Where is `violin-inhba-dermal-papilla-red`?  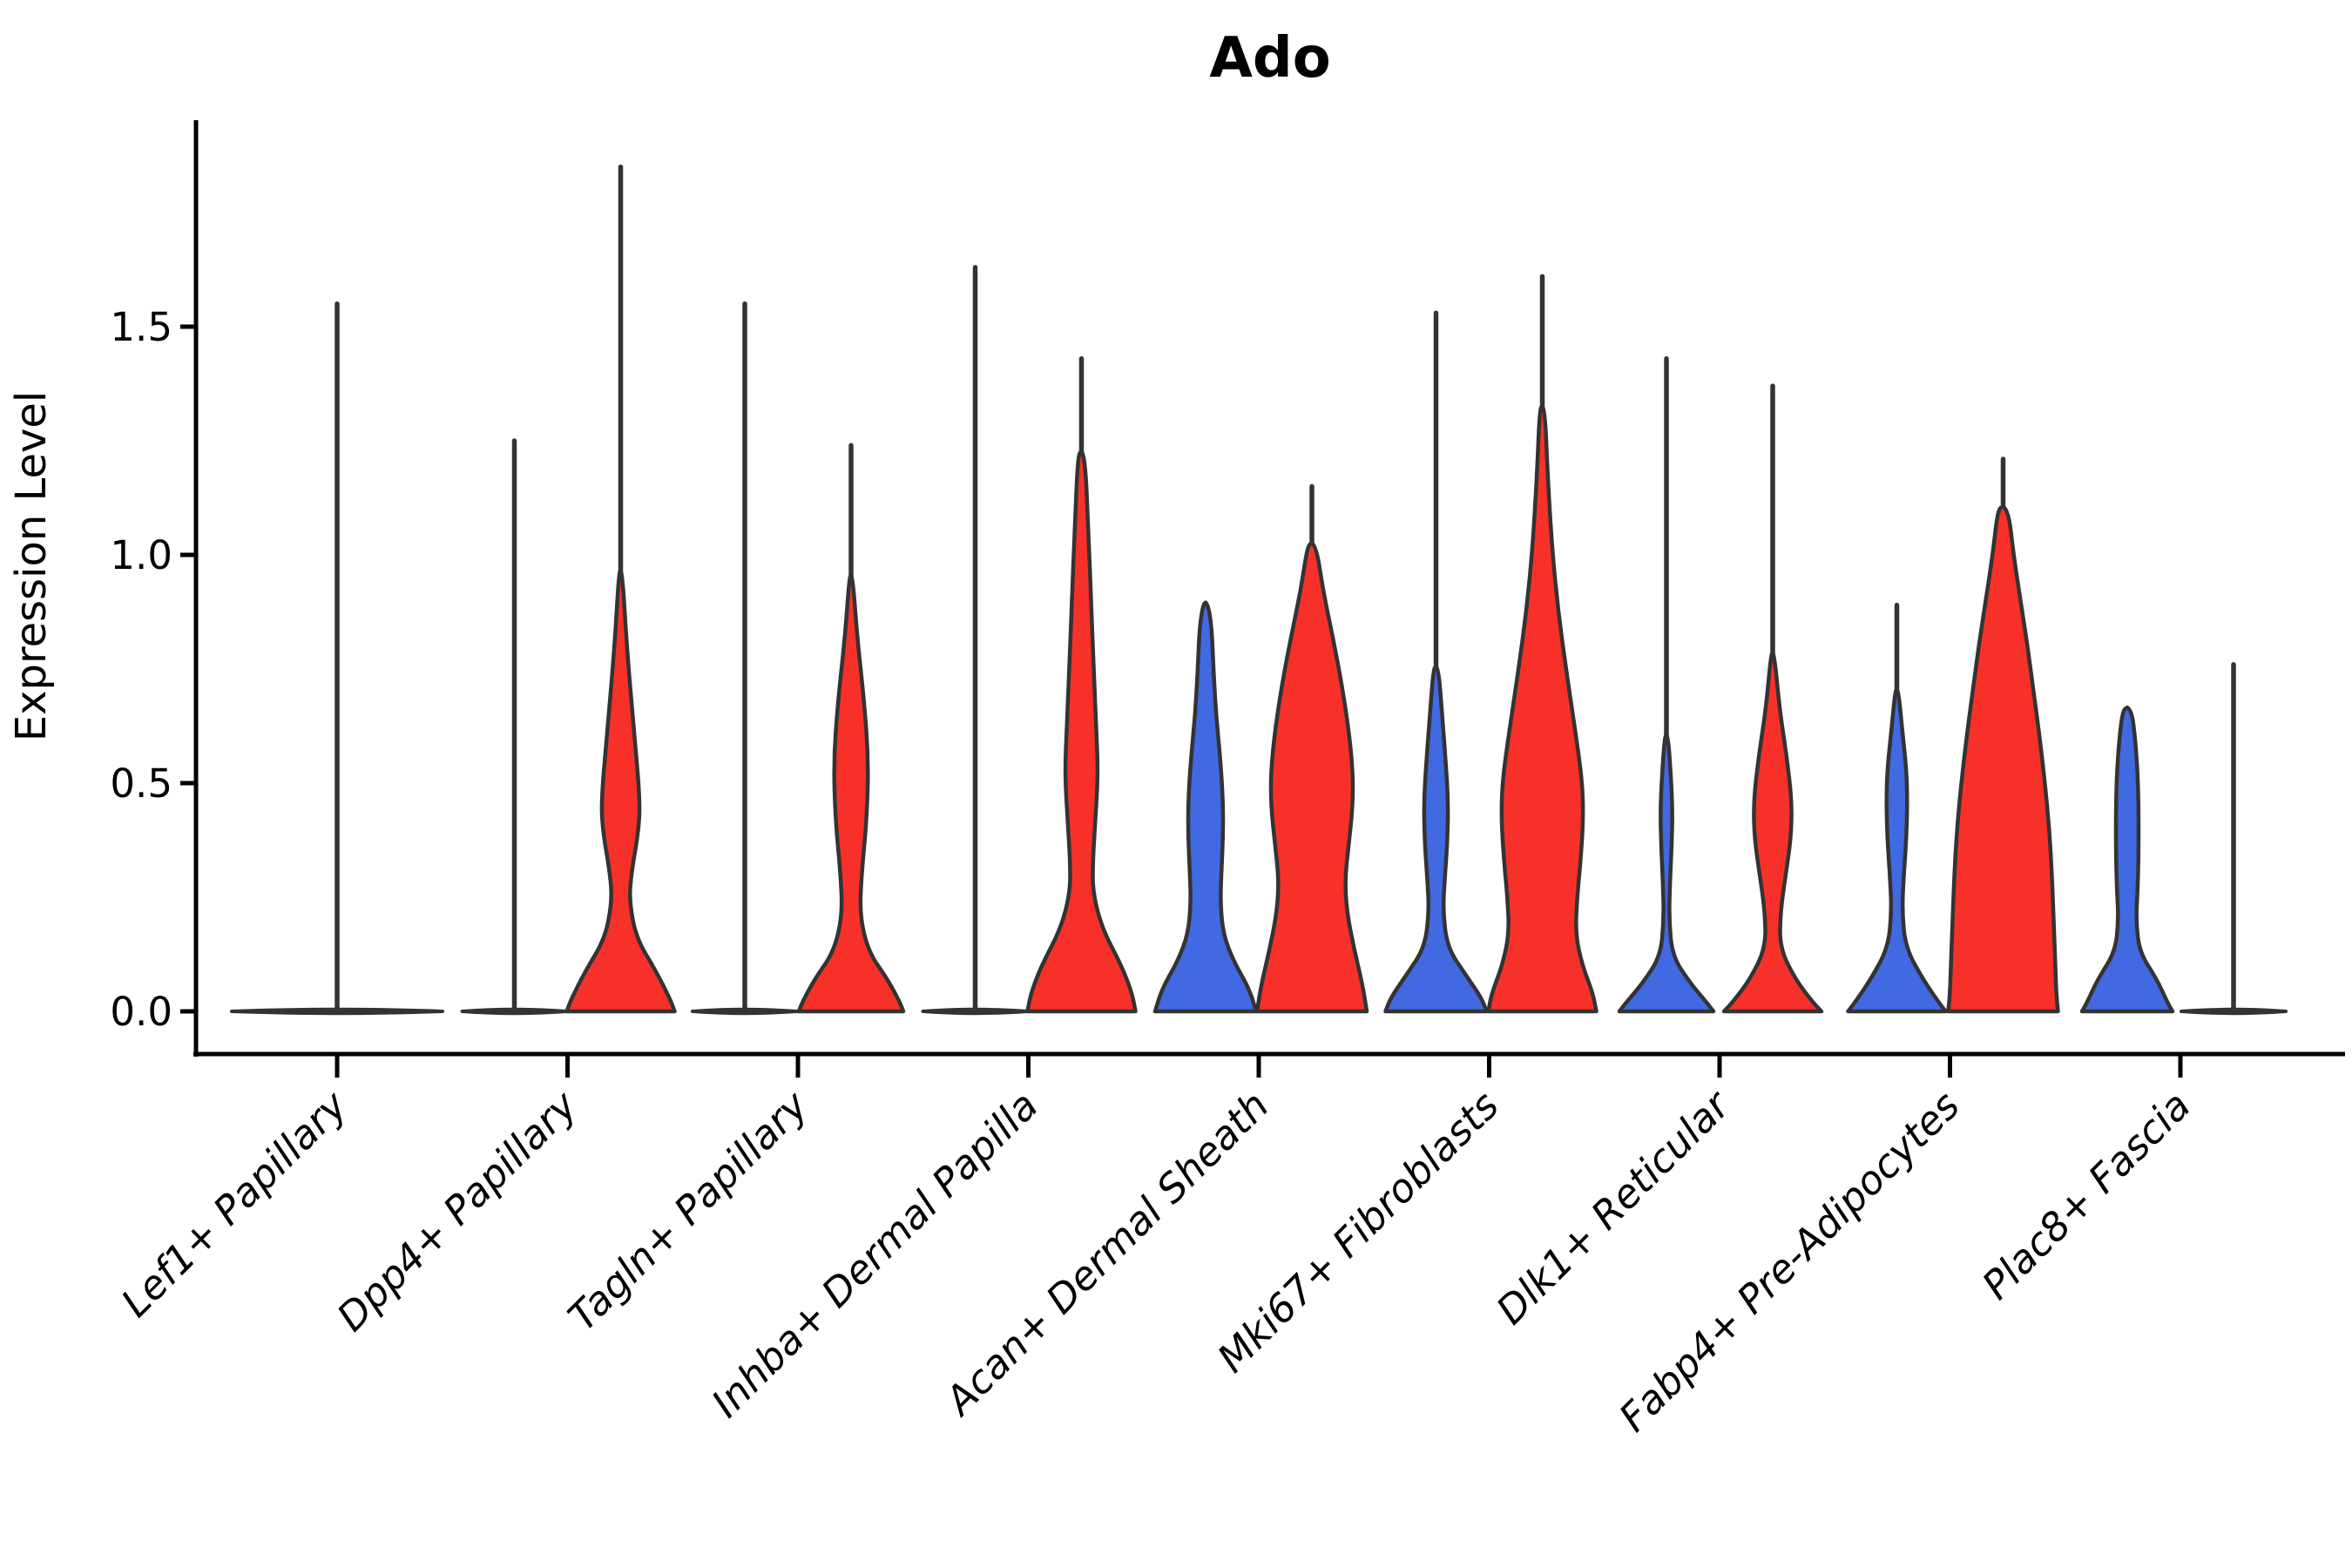
violin-inhba-dermal-papilla-red is located at coordinates (1081, 731).